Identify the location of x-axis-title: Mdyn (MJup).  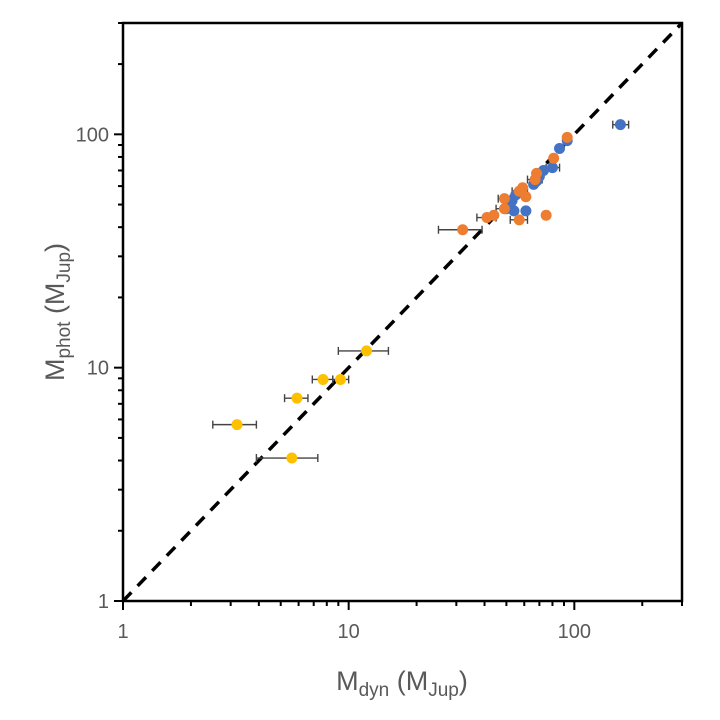
(402, 683).